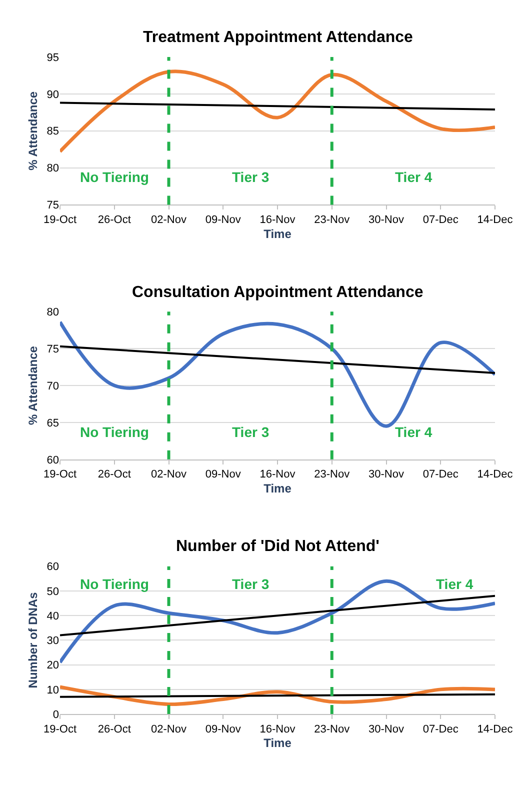  I want to click on y-tick-label: 85, so click(52, 132).